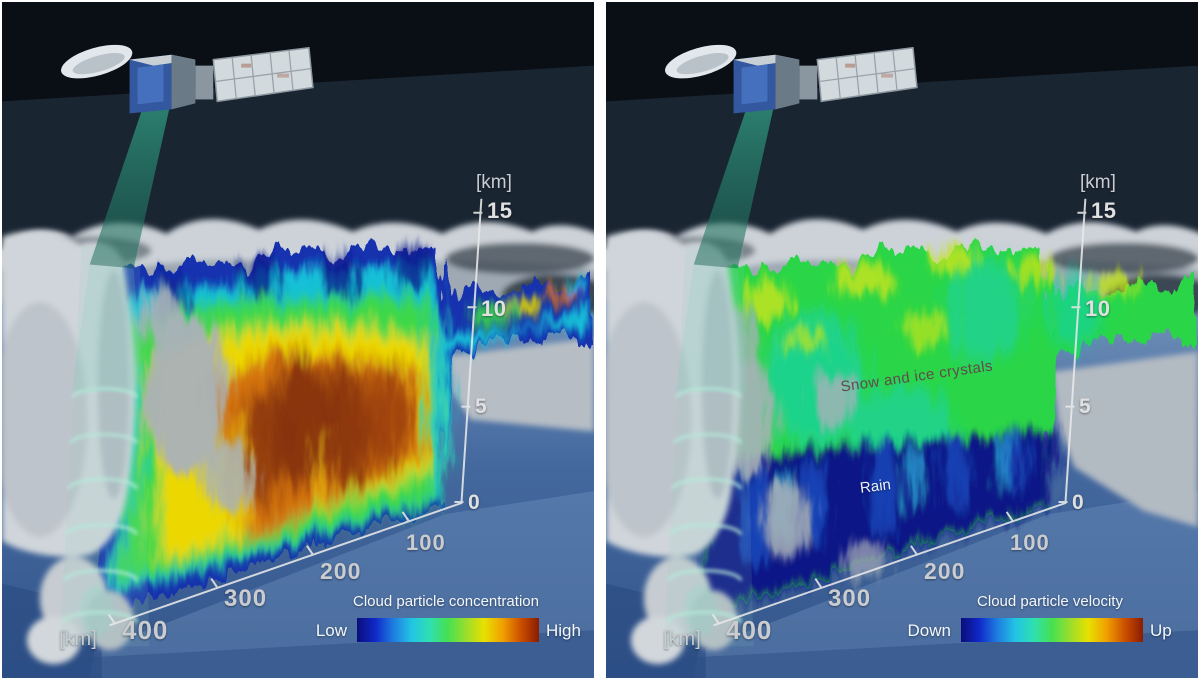  I want to click on legend-min-label: Low, so click(331, 630).